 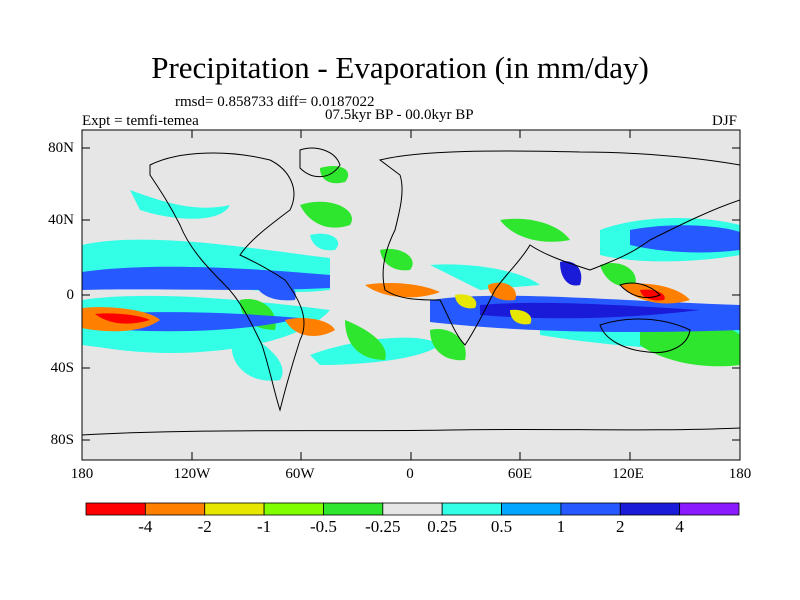 I want to click on experiment-label: Expt = temfi-temea, so click(x=140, y=121).